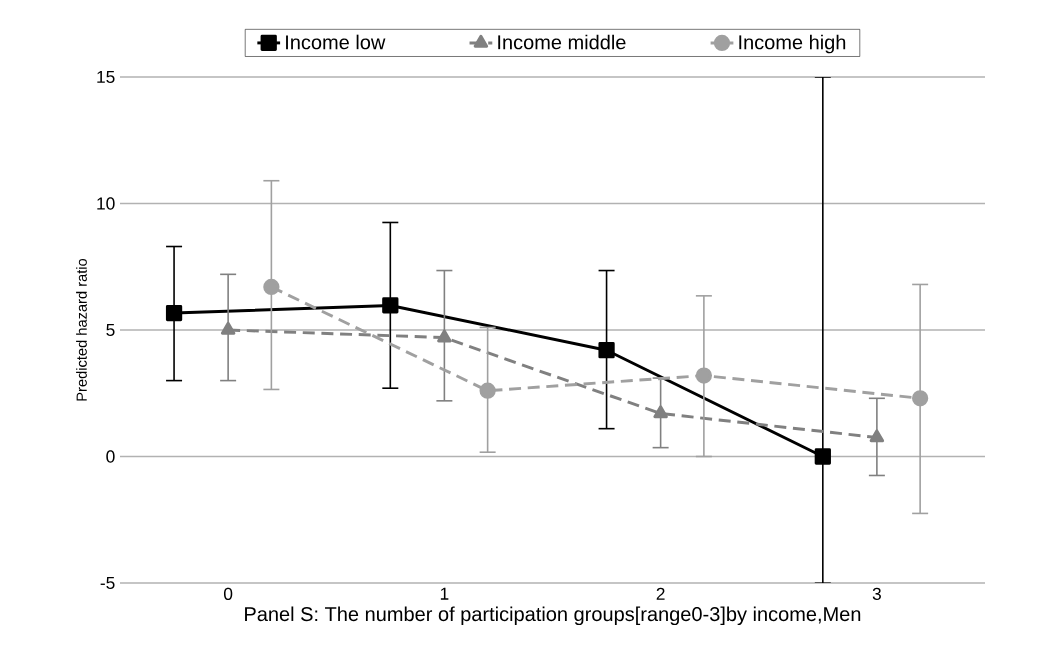 The width and height of the screenshot is (1049, 650). Describe the element at coordinates (444, 593) in the screenshot. I see `x-tick-label: 1` at that location.